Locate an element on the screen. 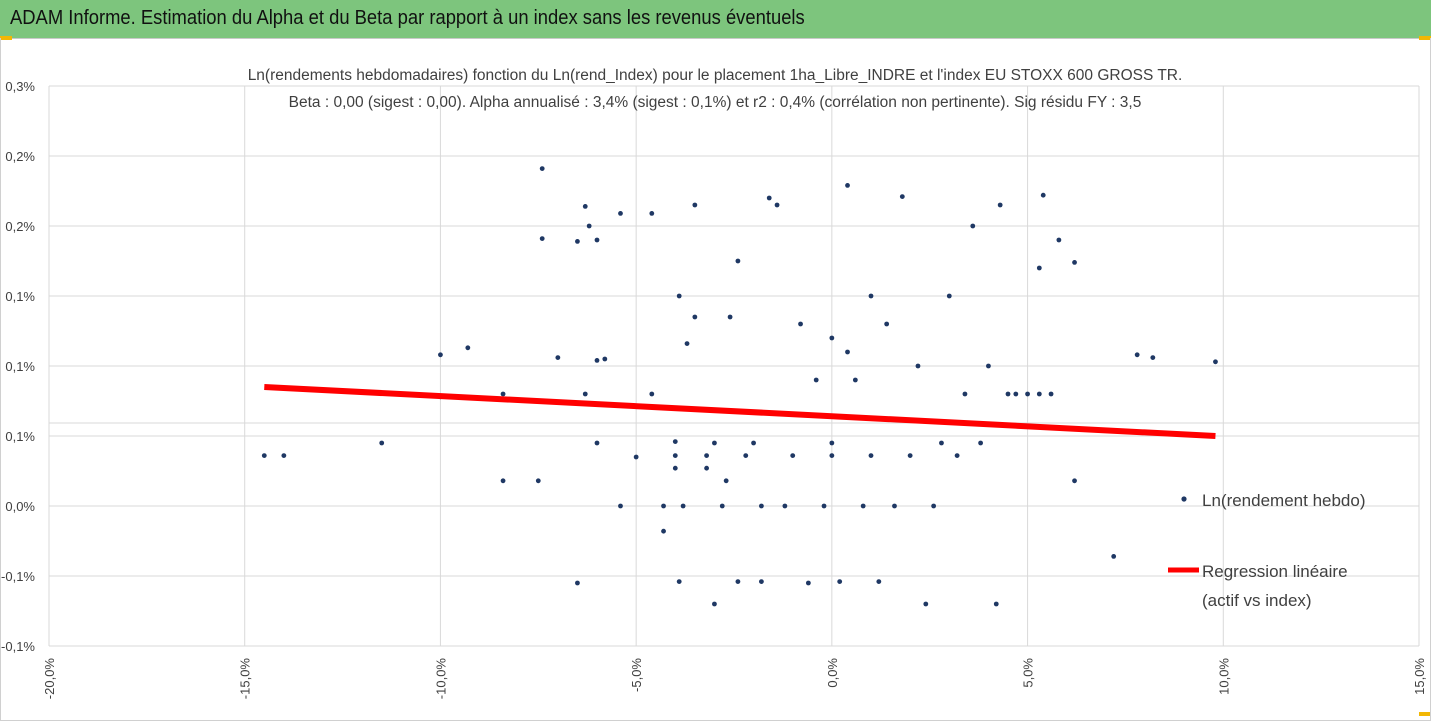 This screenshot has height=722, width=1431. y-tick-label: 0,3% is located at coordinates (20, 86).